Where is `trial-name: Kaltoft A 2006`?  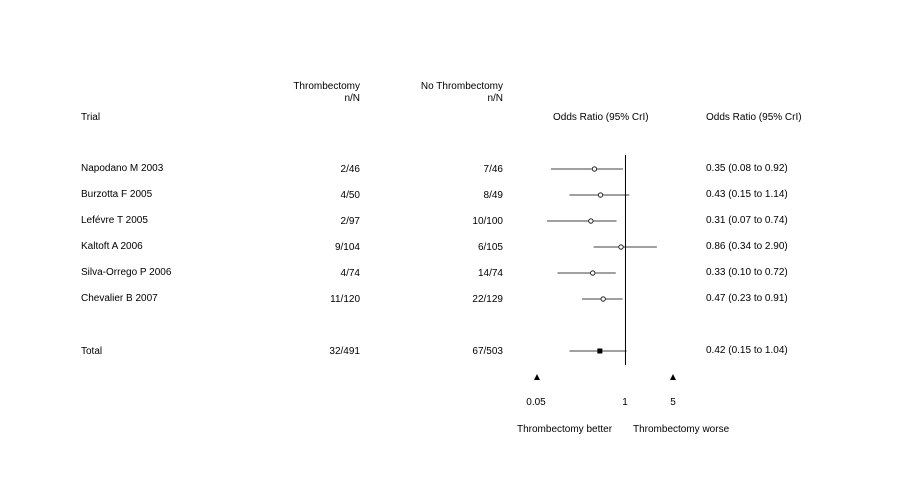 trial-name: Kaltoft A 2006 is located at coordinates (112, 246).